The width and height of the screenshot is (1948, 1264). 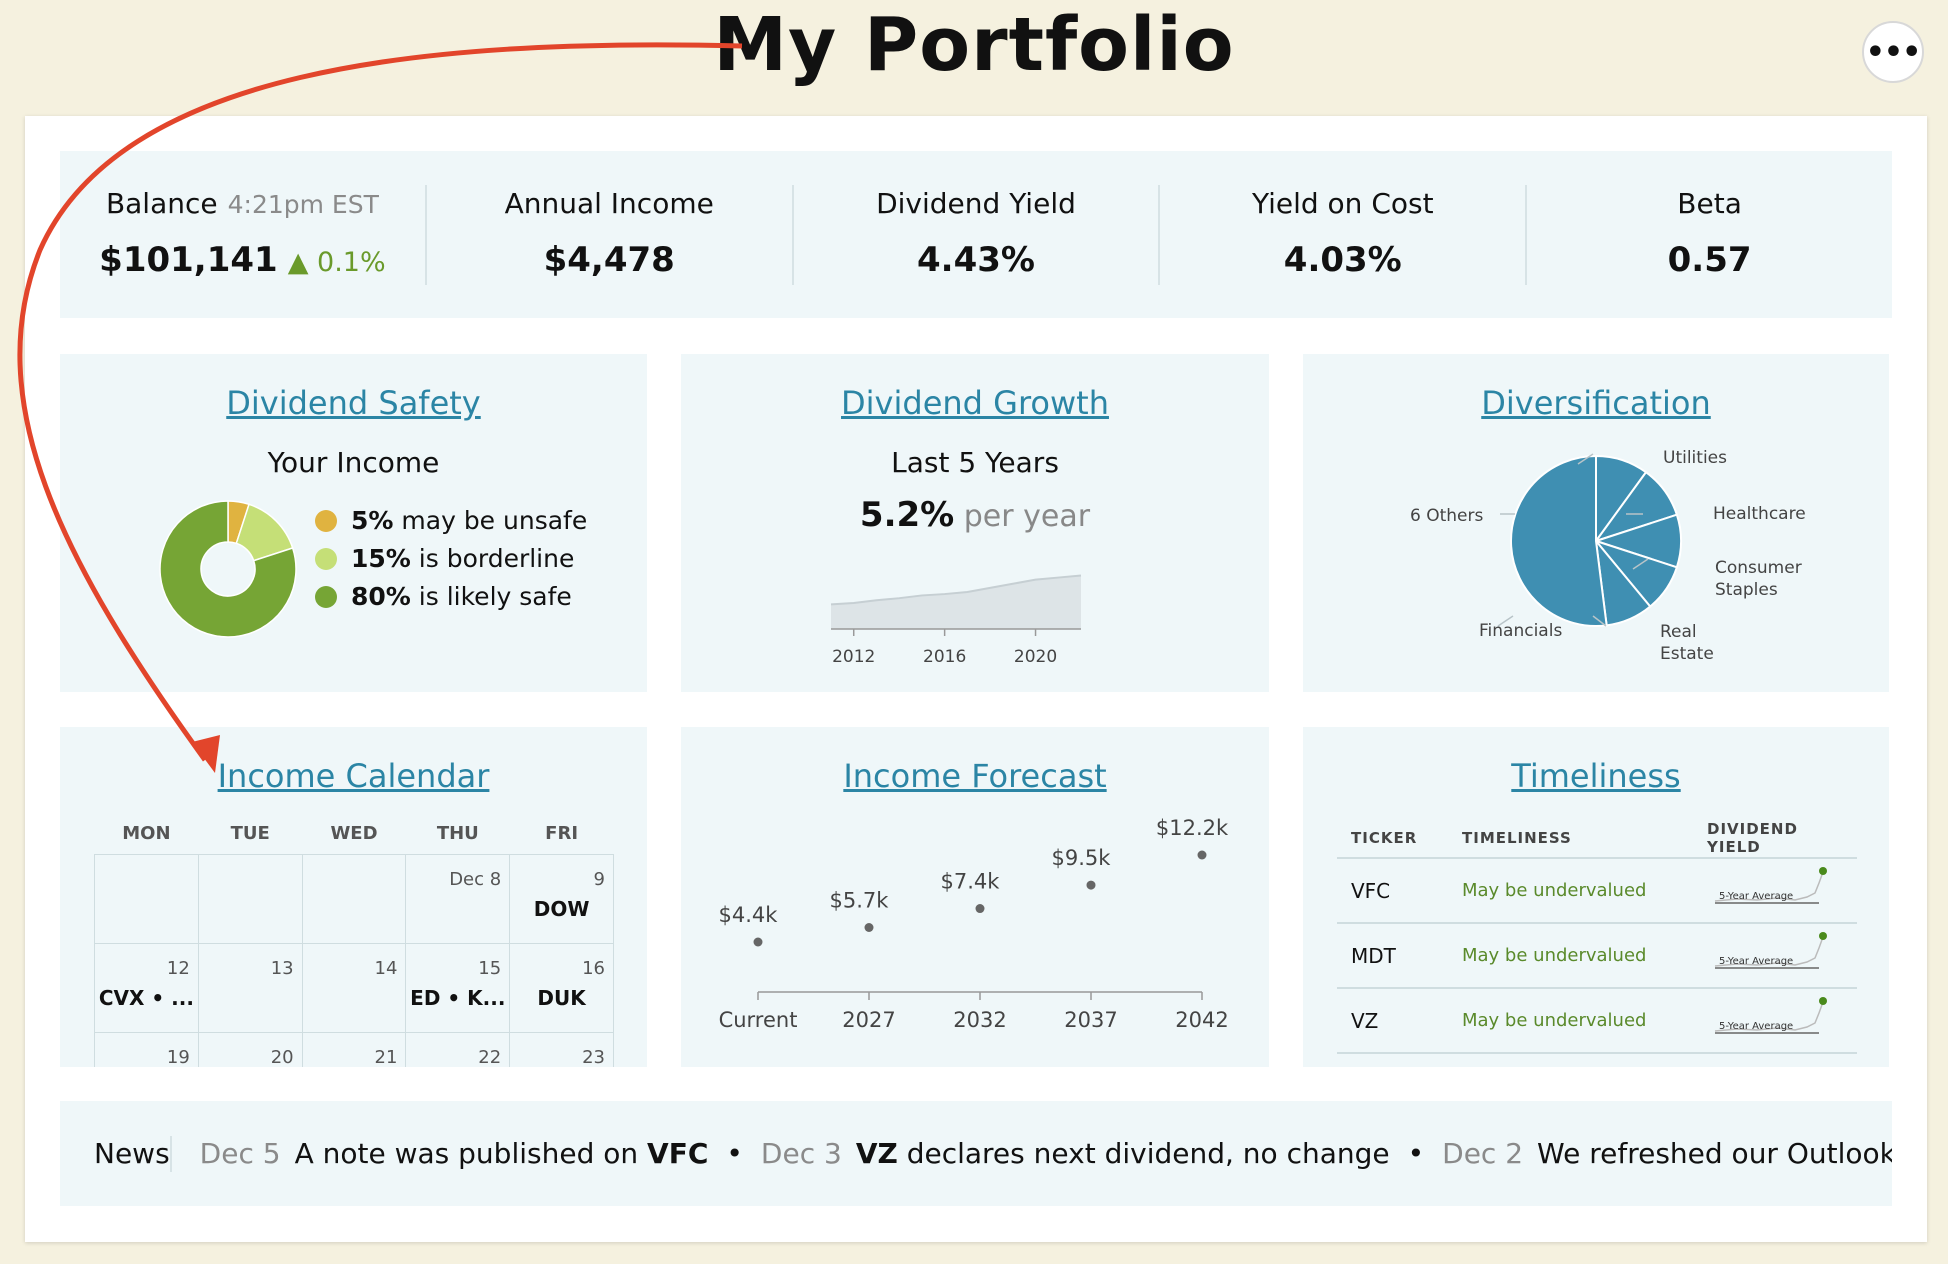 What do you see at coordinates (975, 403) in the screenshot?
I see `dividend-growth-link: Dividend Growth` at bounding box center [975, 403].